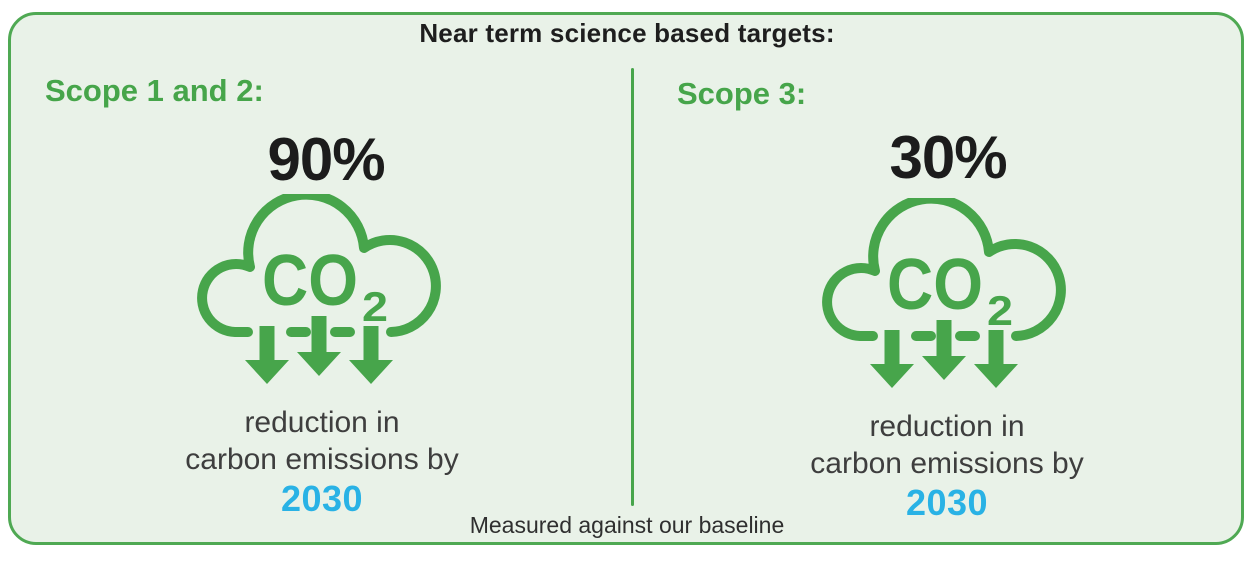 This screenshot has height=561, width=1254. Describe the element at coordinates (632, 287) in the screenshot. I see `panel-divider` at that location.